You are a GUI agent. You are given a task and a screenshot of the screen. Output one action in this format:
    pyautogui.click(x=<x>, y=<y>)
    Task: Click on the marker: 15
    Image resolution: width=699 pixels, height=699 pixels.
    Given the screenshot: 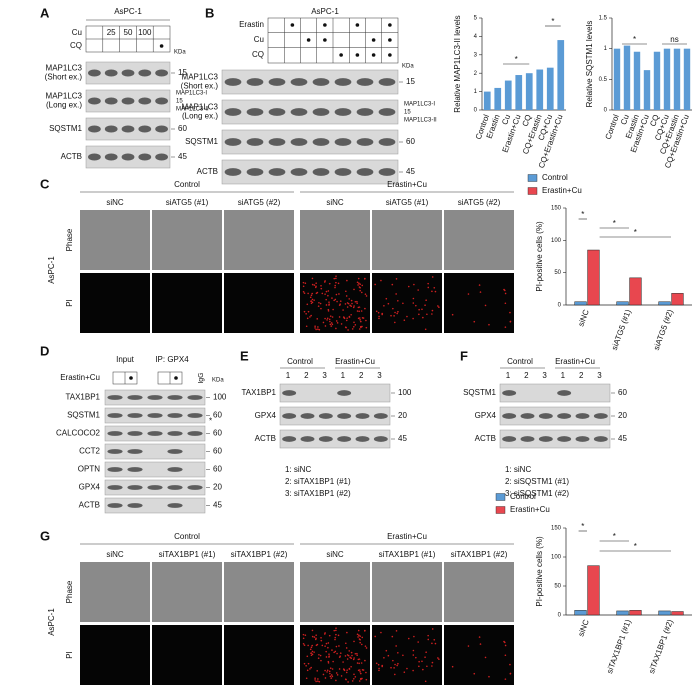 What is the action you would take?
    pyautogui.click(x=182, y=72)
    